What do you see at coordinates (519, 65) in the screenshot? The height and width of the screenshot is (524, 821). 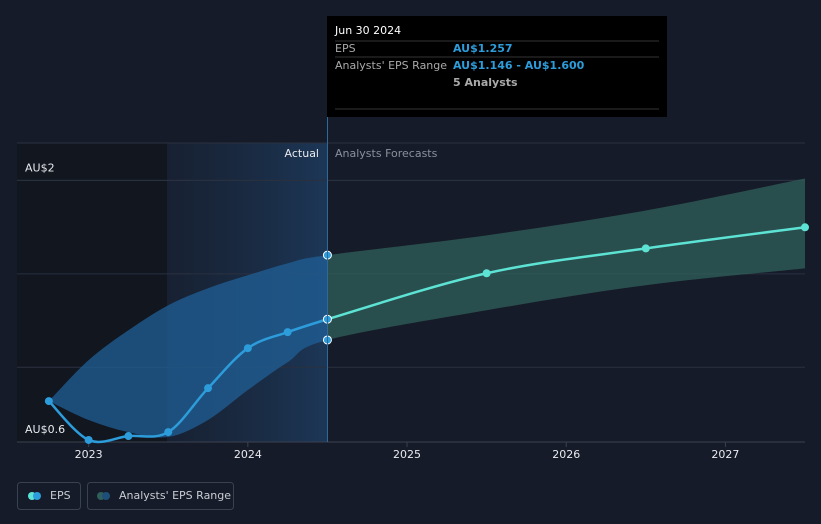 I see `tooltip-value: AU$1.146 - AU$1.600` at bounding box center [519, 65].